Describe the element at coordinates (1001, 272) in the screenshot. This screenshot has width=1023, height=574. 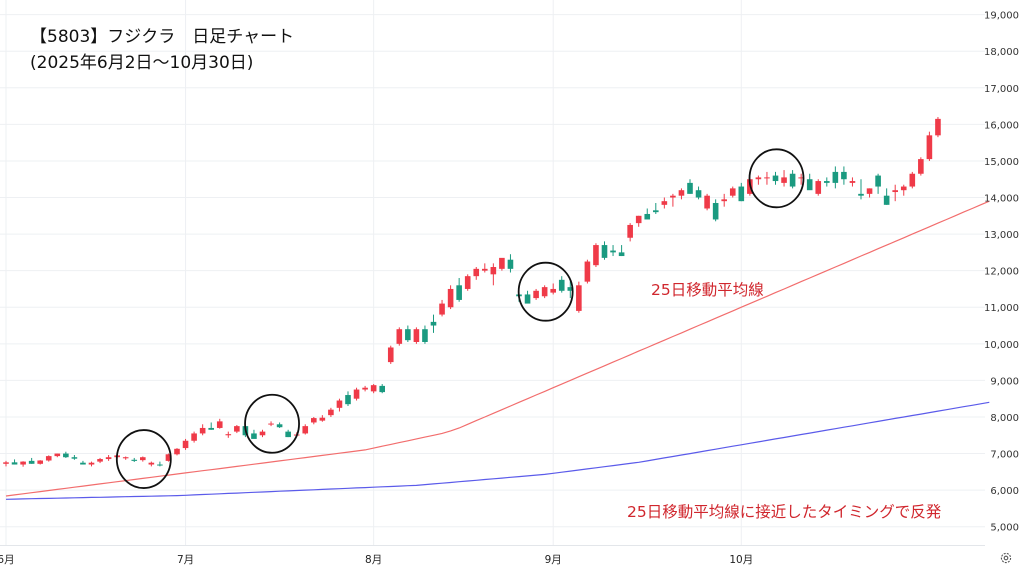
I see `y-tick-label: 12,000` at that location.